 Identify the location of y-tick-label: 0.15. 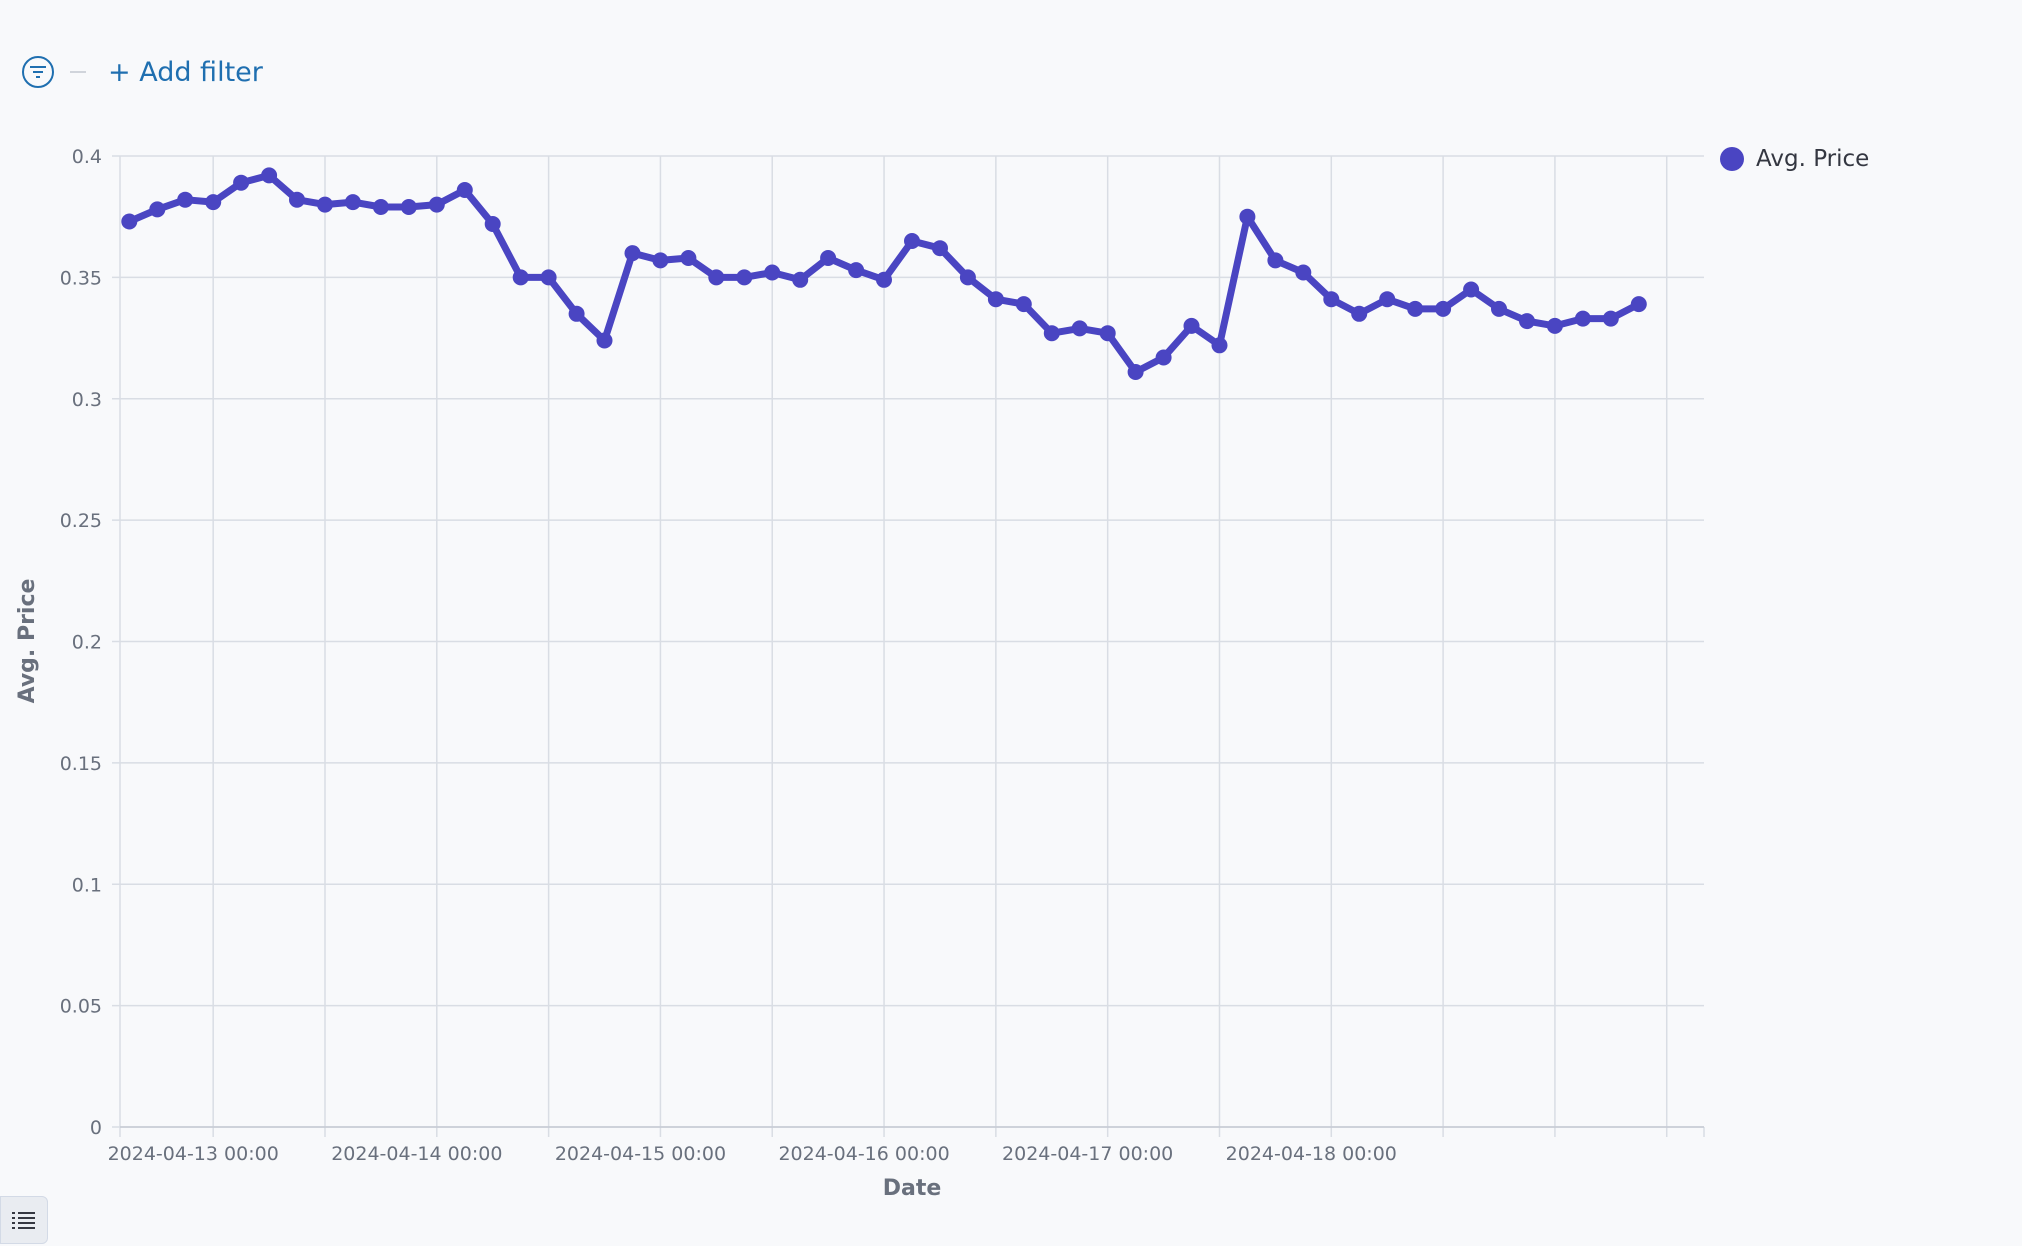
(81, 764).